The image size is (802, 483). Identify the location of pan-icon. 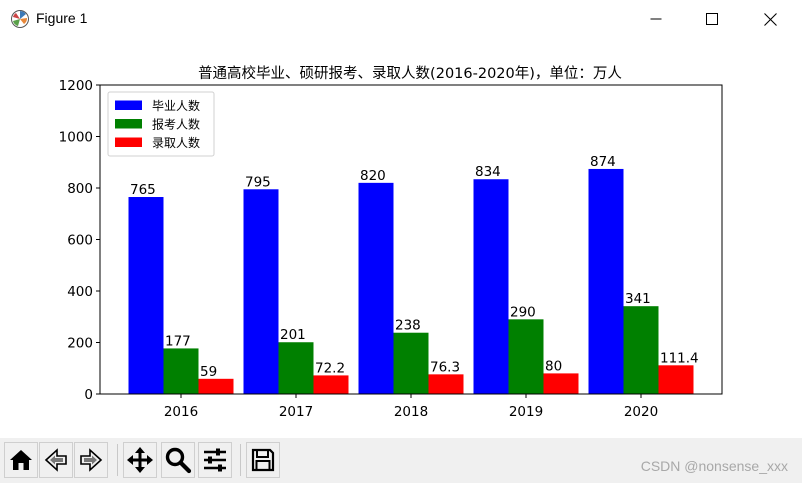
(140, 460).